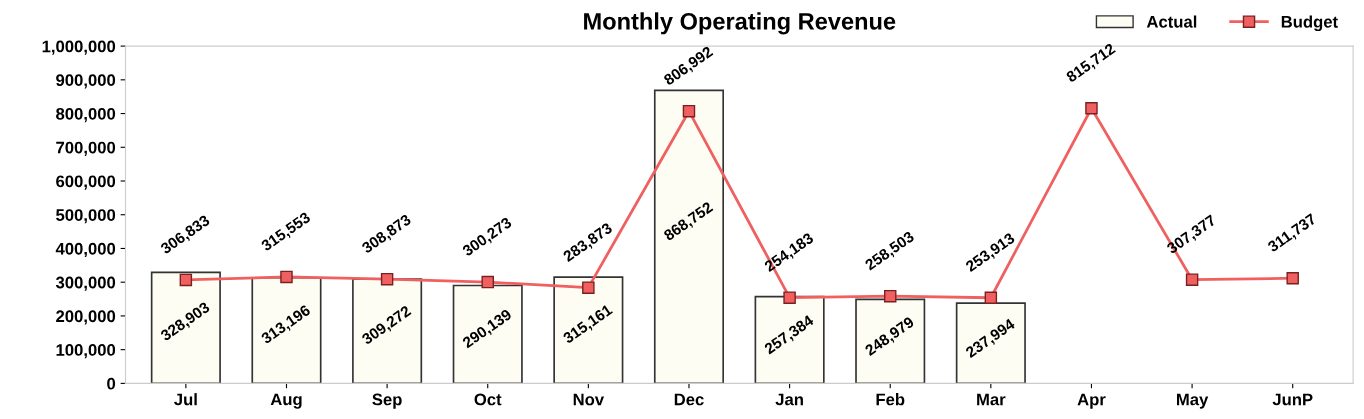 The image size is (1364, 419). I want to click on y-tick-label: 300,000, so click(85, 283).